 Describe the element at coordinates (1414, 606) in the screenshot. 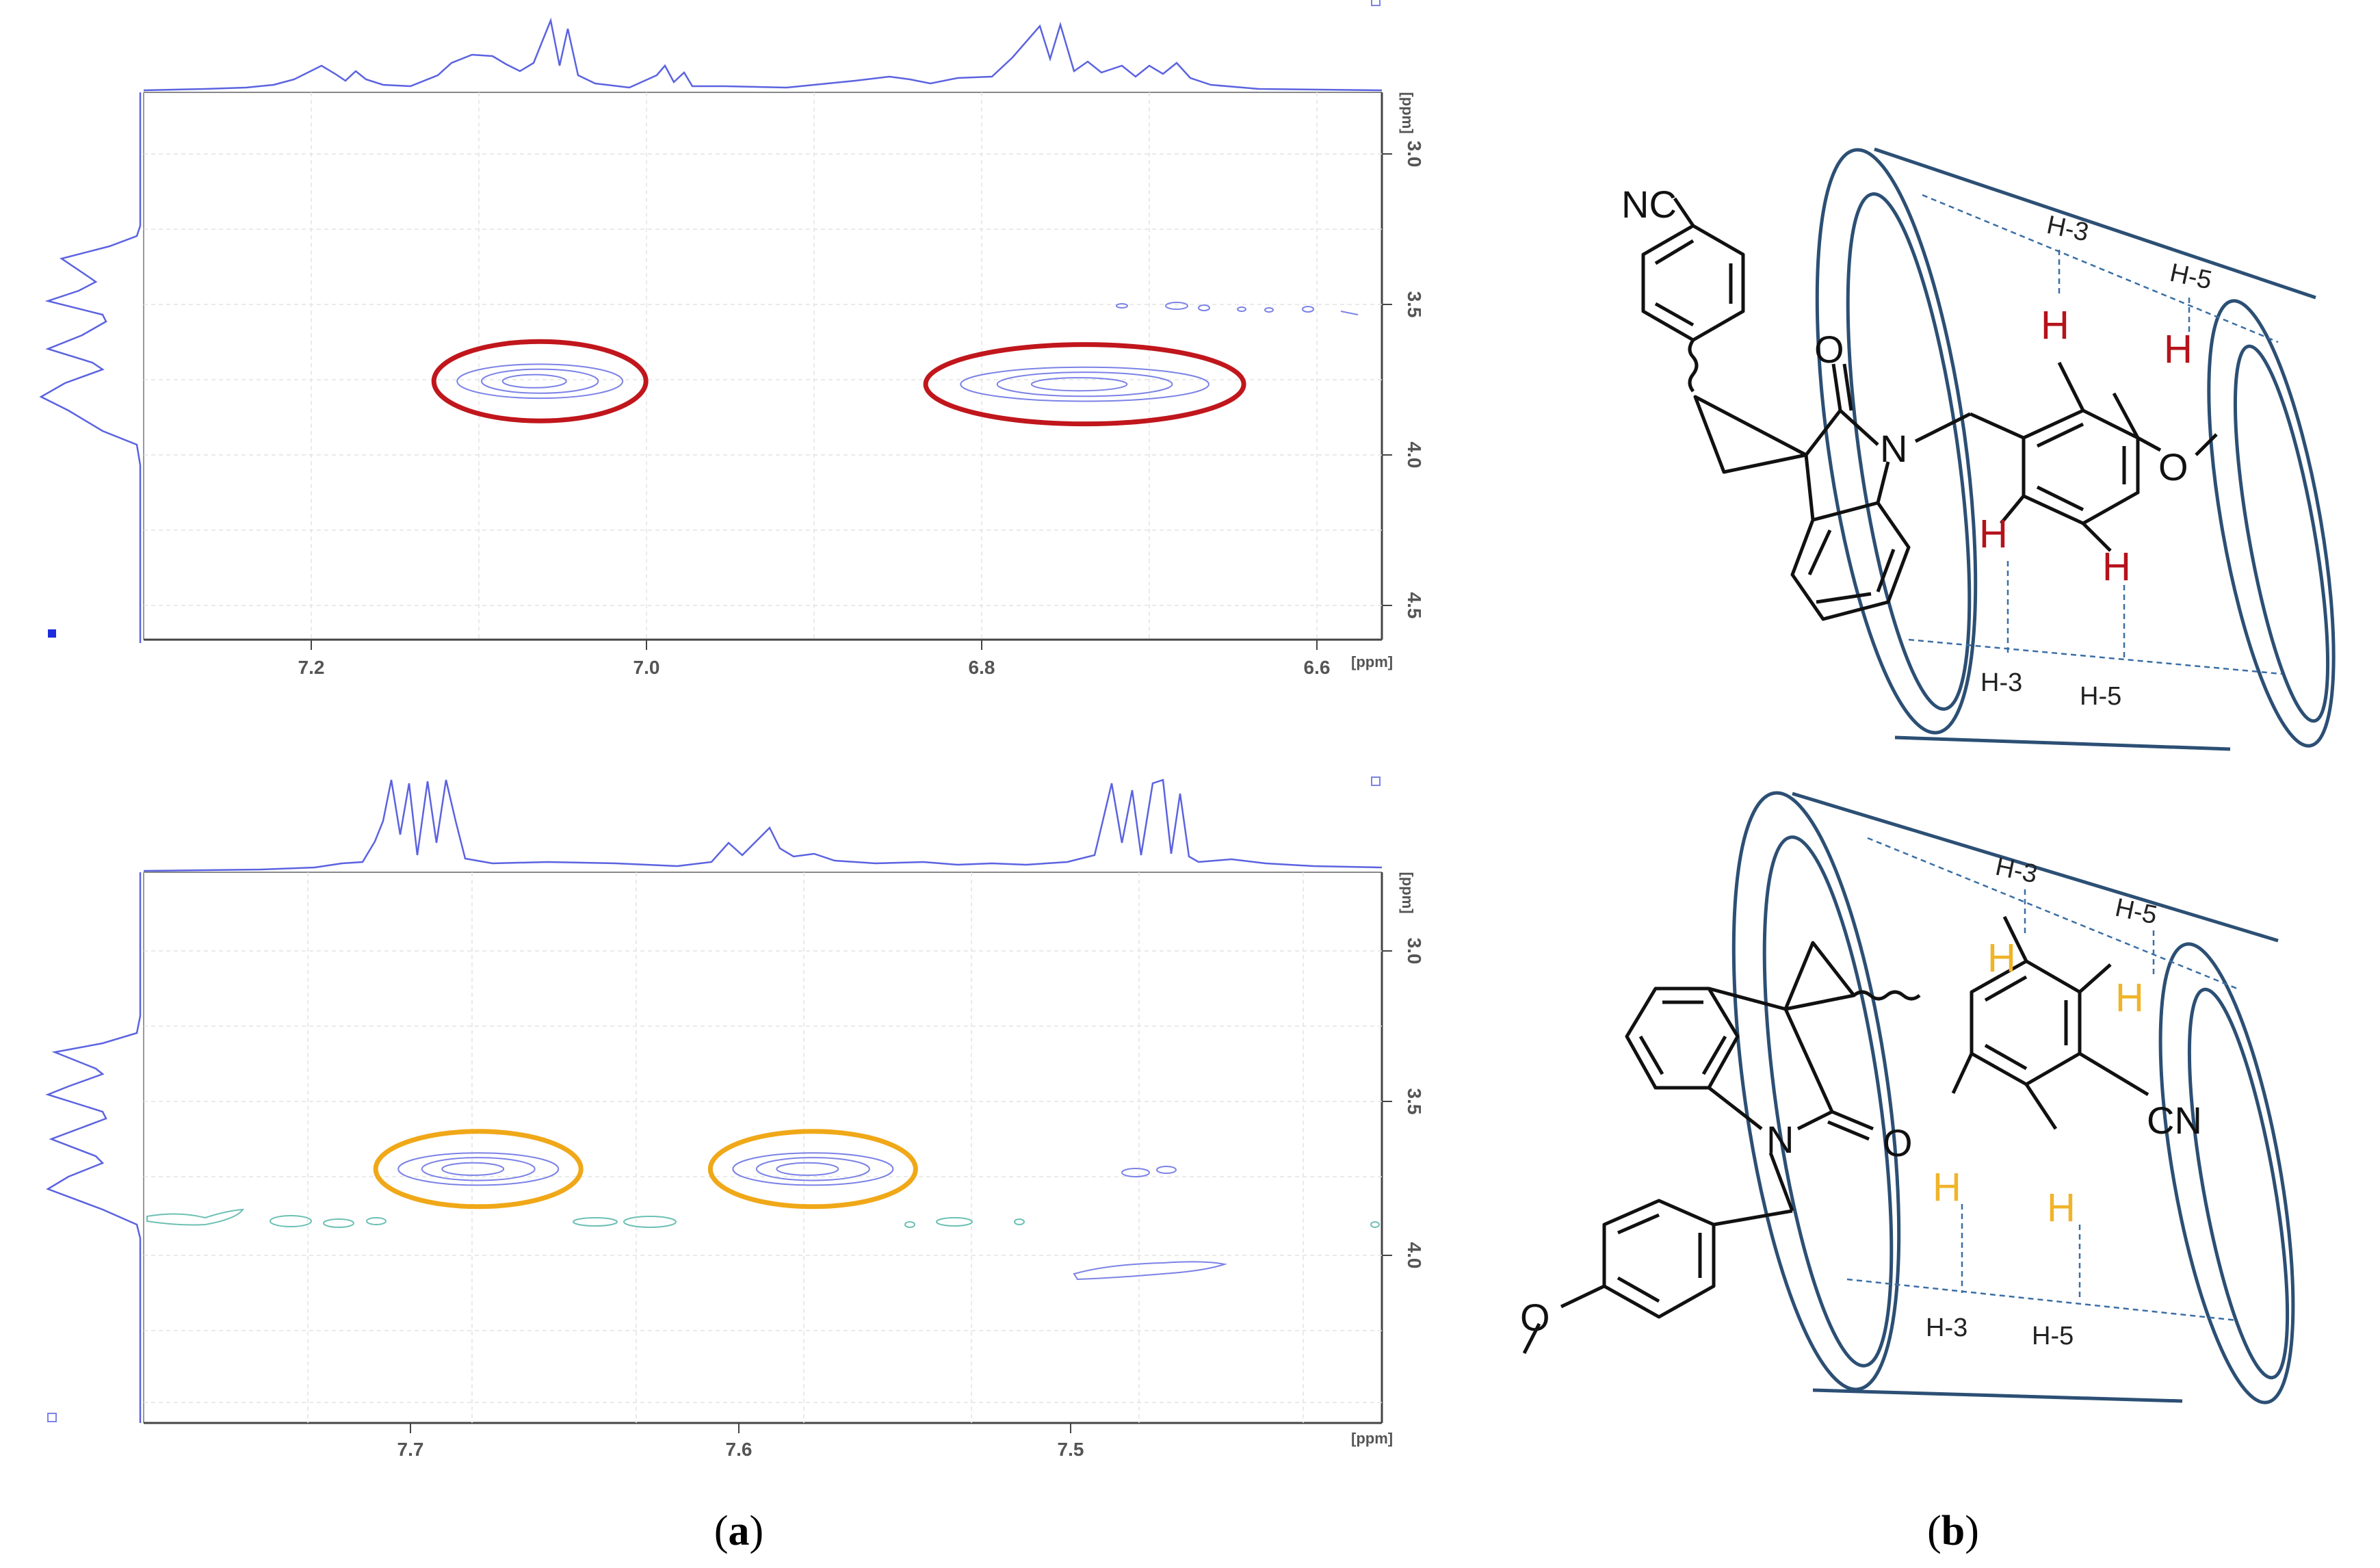

I see `top-ytick-3: 4.5` at that location.